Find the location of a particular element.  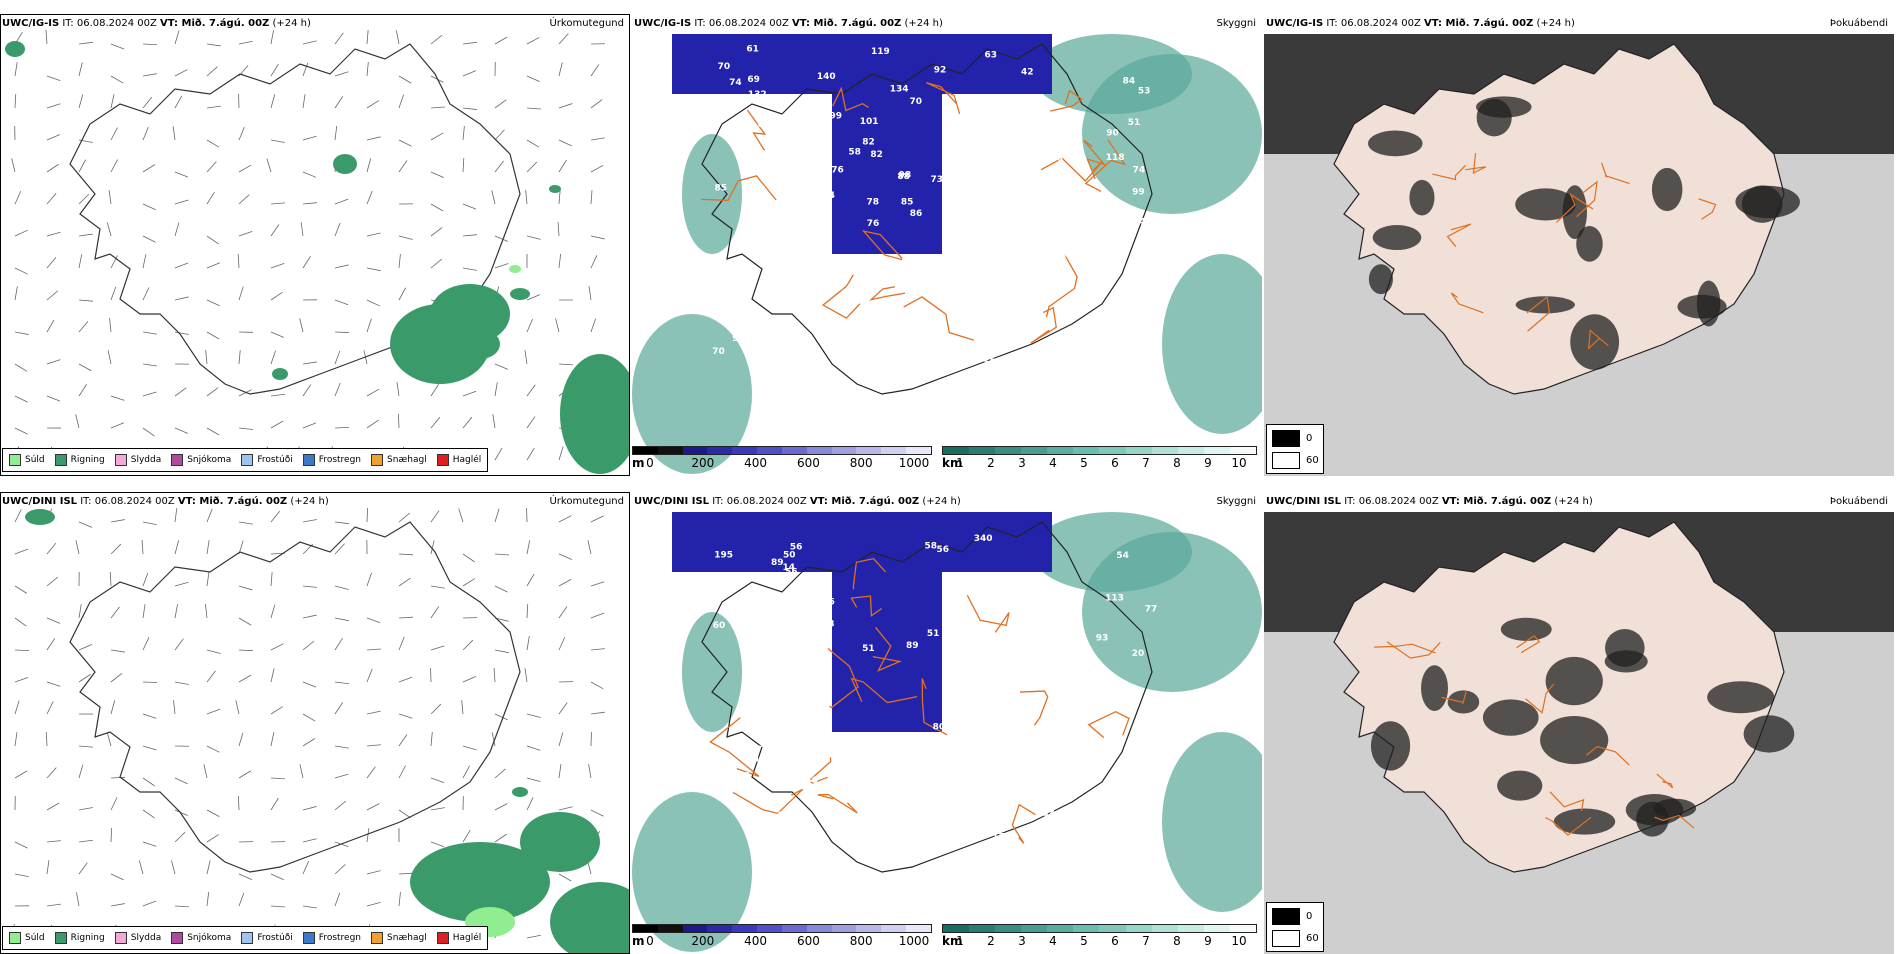

legend-label: Frostregn is located at coordinates (340, 938).